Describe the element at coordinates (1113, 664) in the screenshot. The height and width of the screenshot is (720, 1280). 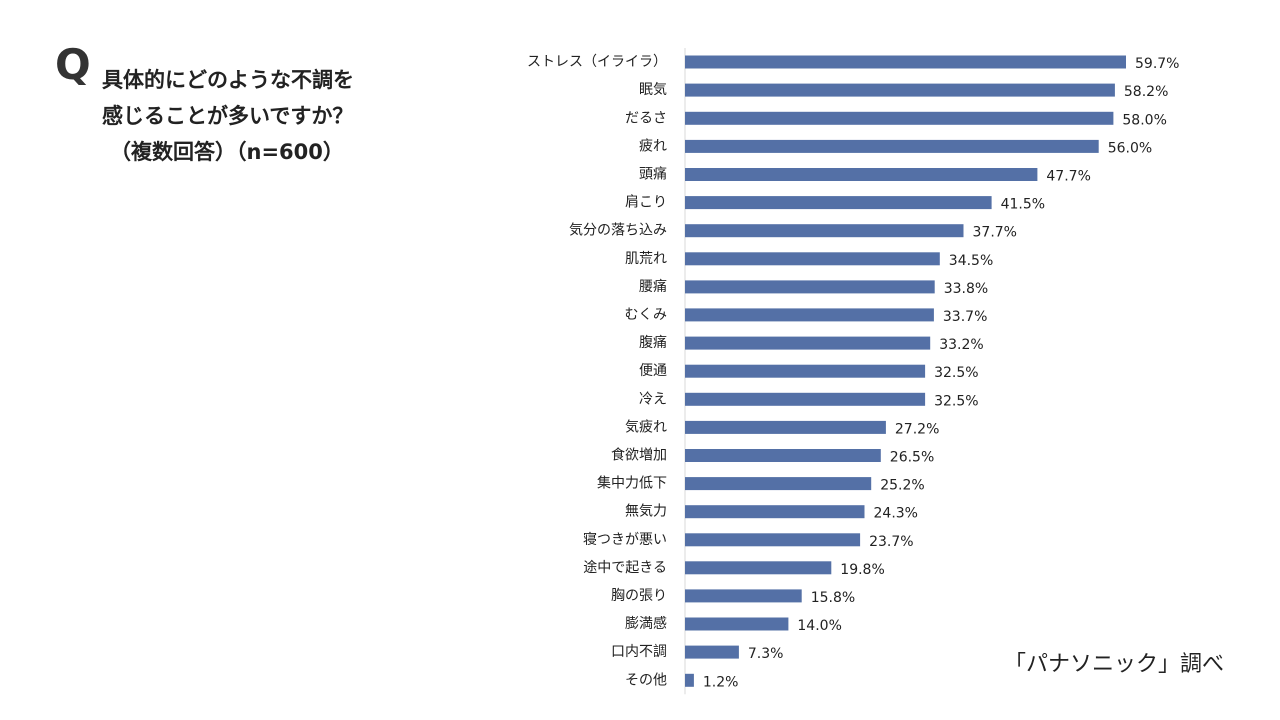
I see `source-credit: 「パナソニック」調べ` at that location.